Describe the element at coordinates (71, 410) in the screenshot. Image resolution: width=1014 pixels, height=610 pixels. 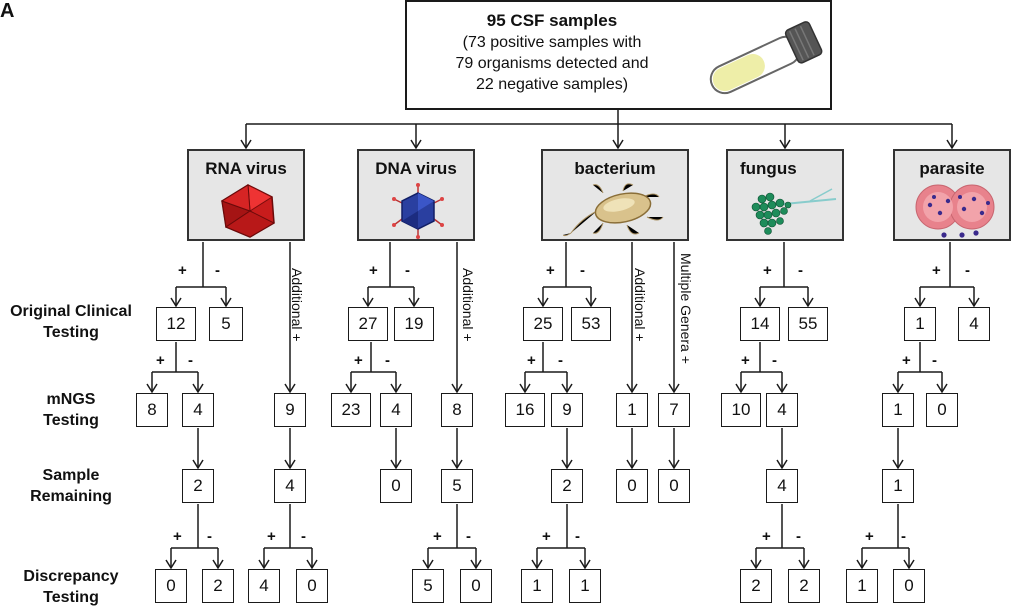
I see `row-label-mngs-testing: mNGS Testing` at that location.